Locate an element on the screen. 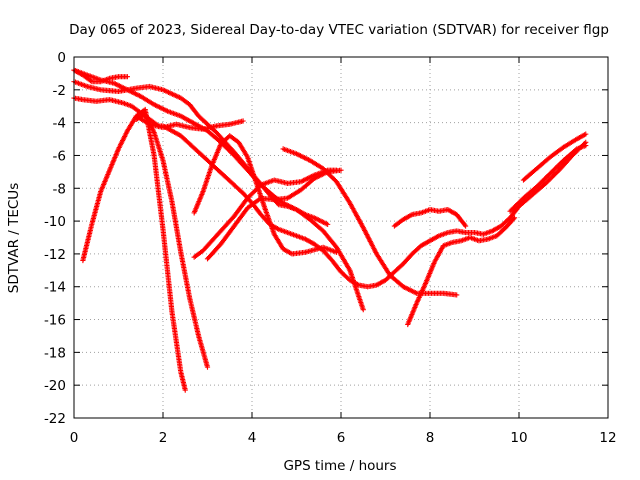 Image resolution: width=640 pixels, height=480 pixels. y-tick-label: -6 is located at coordinates (59, 156).